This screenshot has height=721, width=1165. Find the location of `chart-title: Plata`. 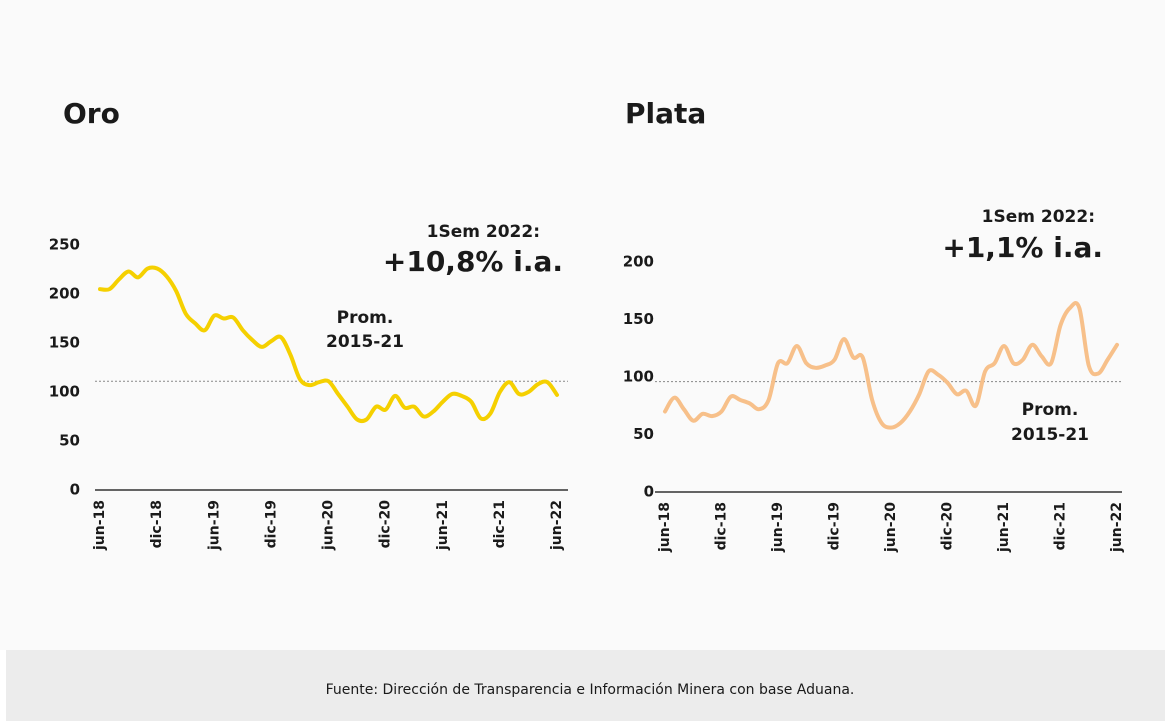

chart-title: Plata is located at coordinates (665, 113).